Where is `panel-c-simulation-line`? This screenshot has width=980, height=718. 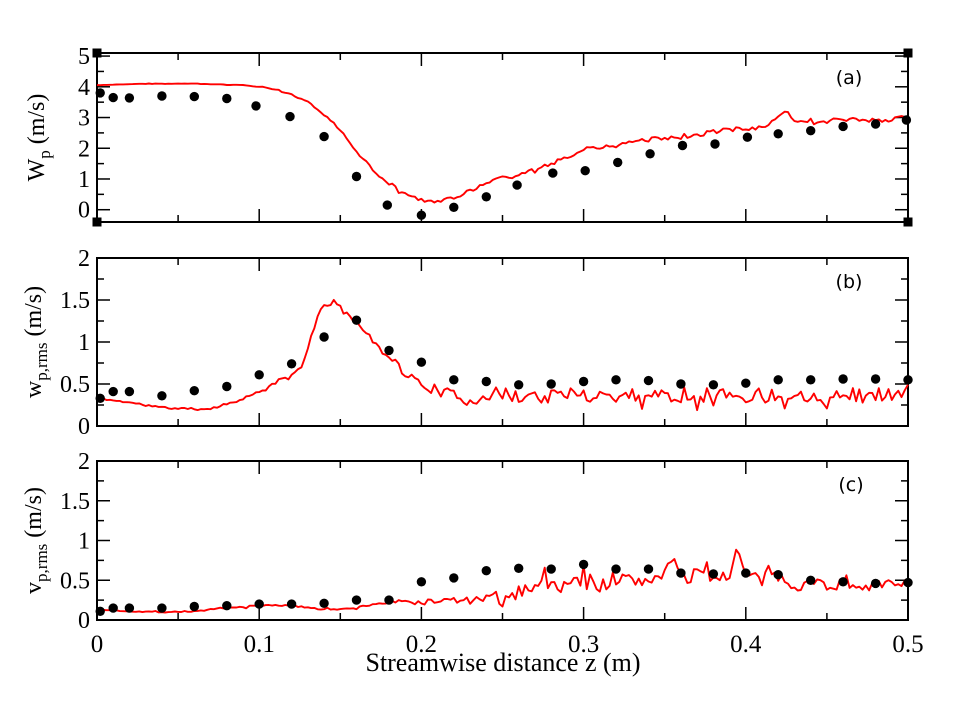
panel-c-simulation-line is located at coordinates (502, 581).